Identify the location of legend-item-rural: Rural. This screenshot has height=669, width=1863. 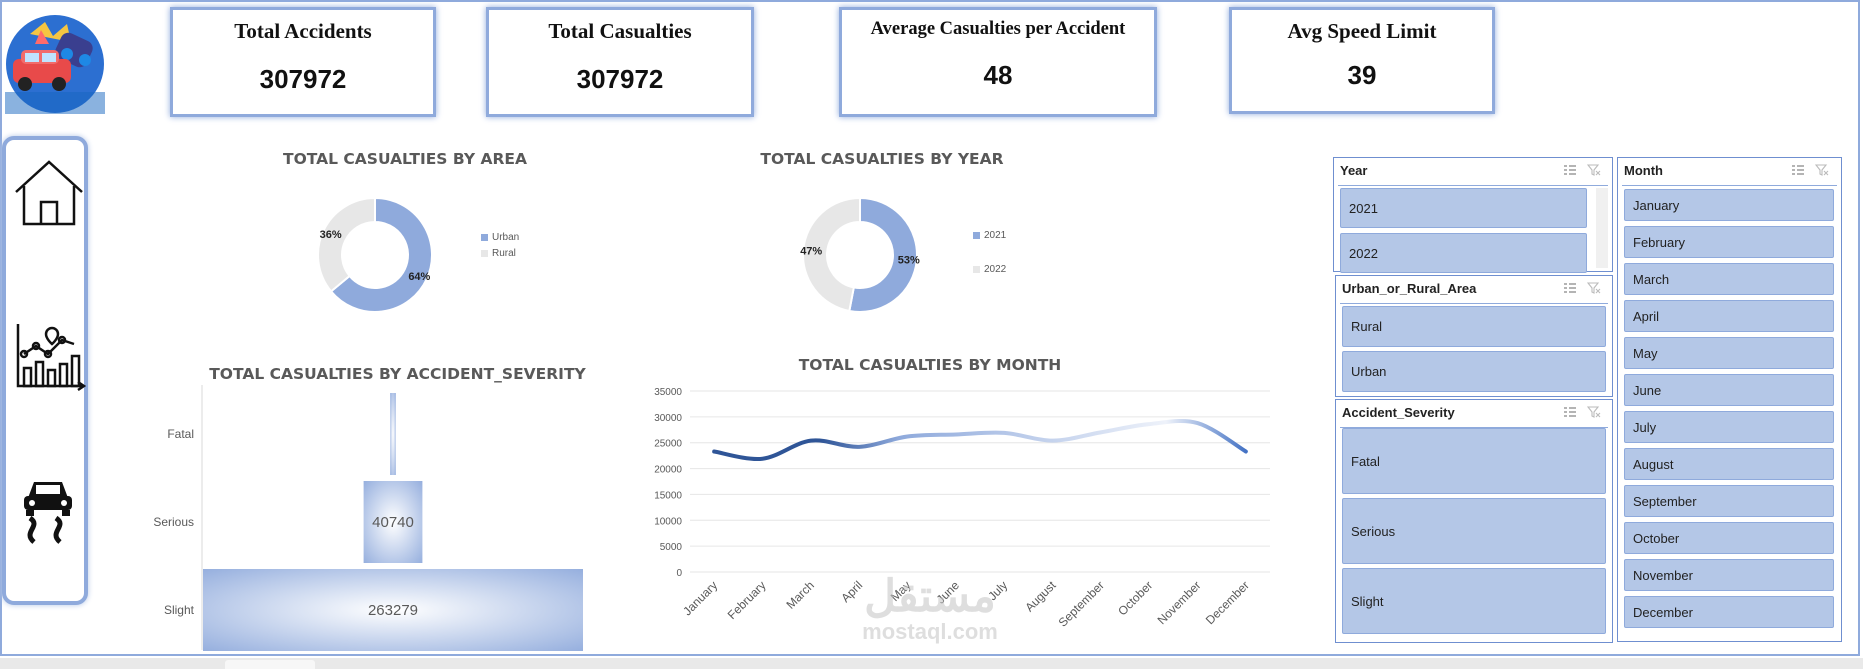
(500, 253).